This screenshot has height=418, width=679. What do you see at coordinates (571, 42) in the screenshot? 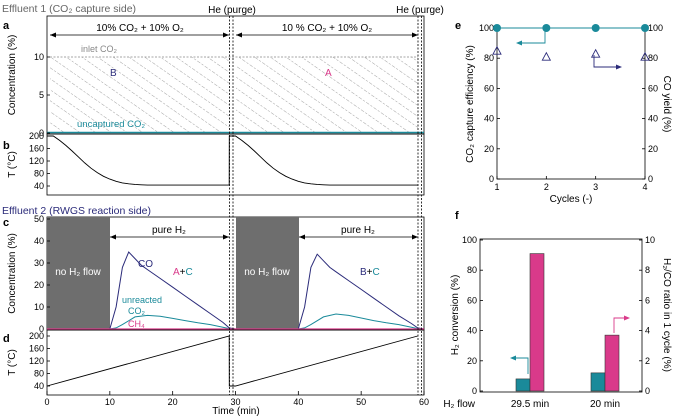
I see `panel-e-marks` at bounding box center [571, 42].